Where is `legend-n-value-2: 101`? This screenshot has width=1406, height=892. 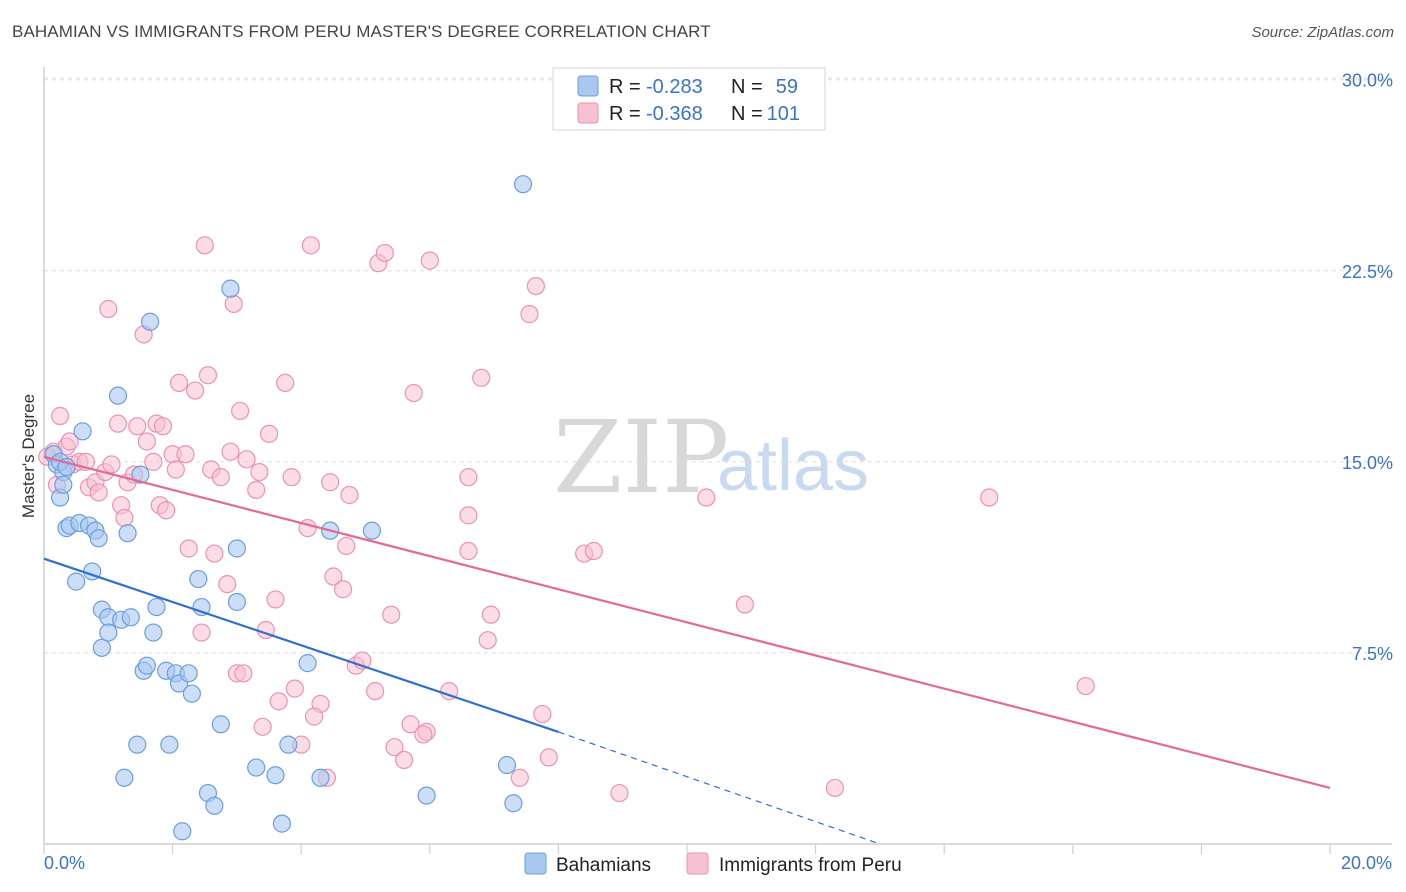
legend-n-value-2: 101 is located at coordinates (783, 114).